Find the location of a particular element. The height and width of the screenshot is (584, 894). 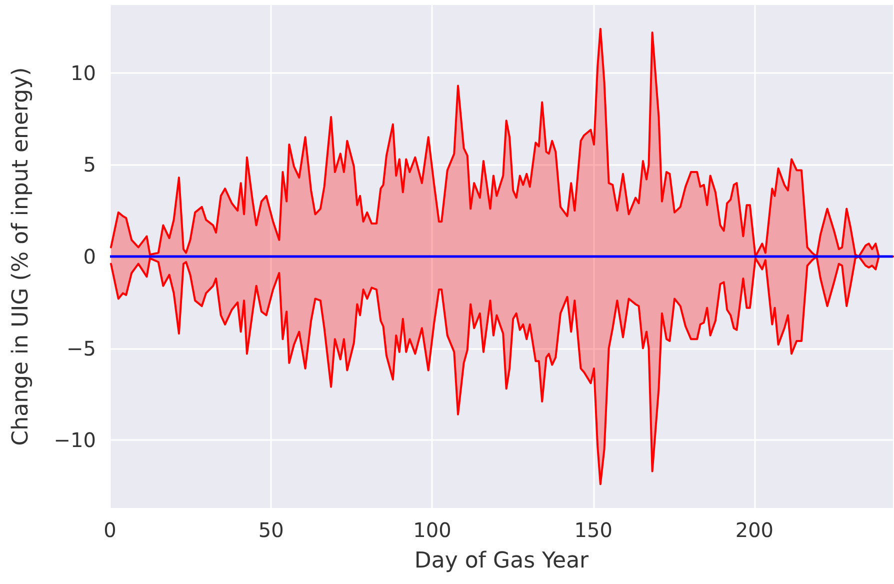

y-tick-label: −10 is located at coordinates (75, 440).